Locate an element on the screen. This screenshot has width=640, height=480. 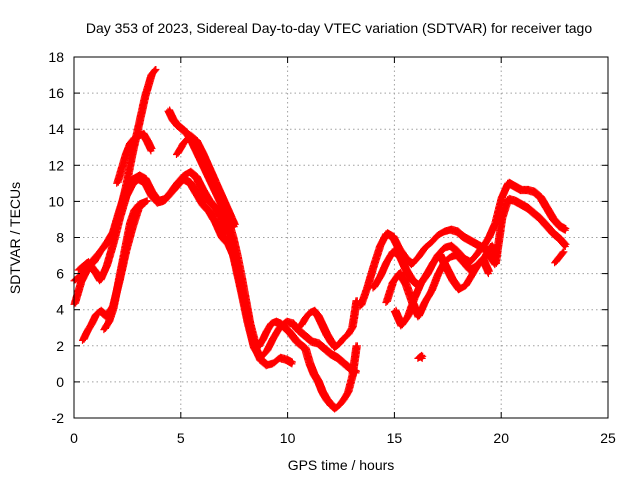
series-track-o is located at coordinates (559, 257).